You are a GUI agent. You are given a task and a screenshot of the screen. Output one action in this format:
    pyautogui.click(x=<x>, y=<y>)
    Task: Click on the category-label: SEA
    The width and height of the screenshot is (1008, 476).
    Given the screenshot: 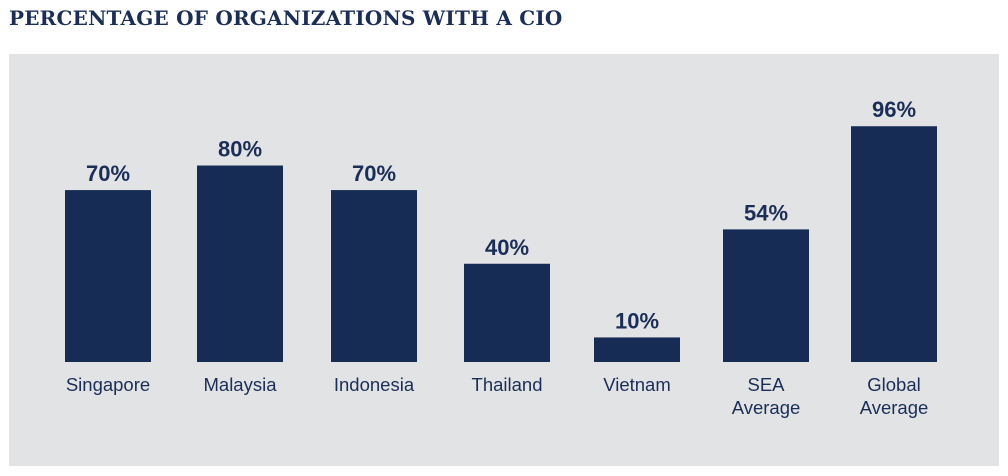 What is the action you would take?
    pyautogui.click(x=766, y=384)
    